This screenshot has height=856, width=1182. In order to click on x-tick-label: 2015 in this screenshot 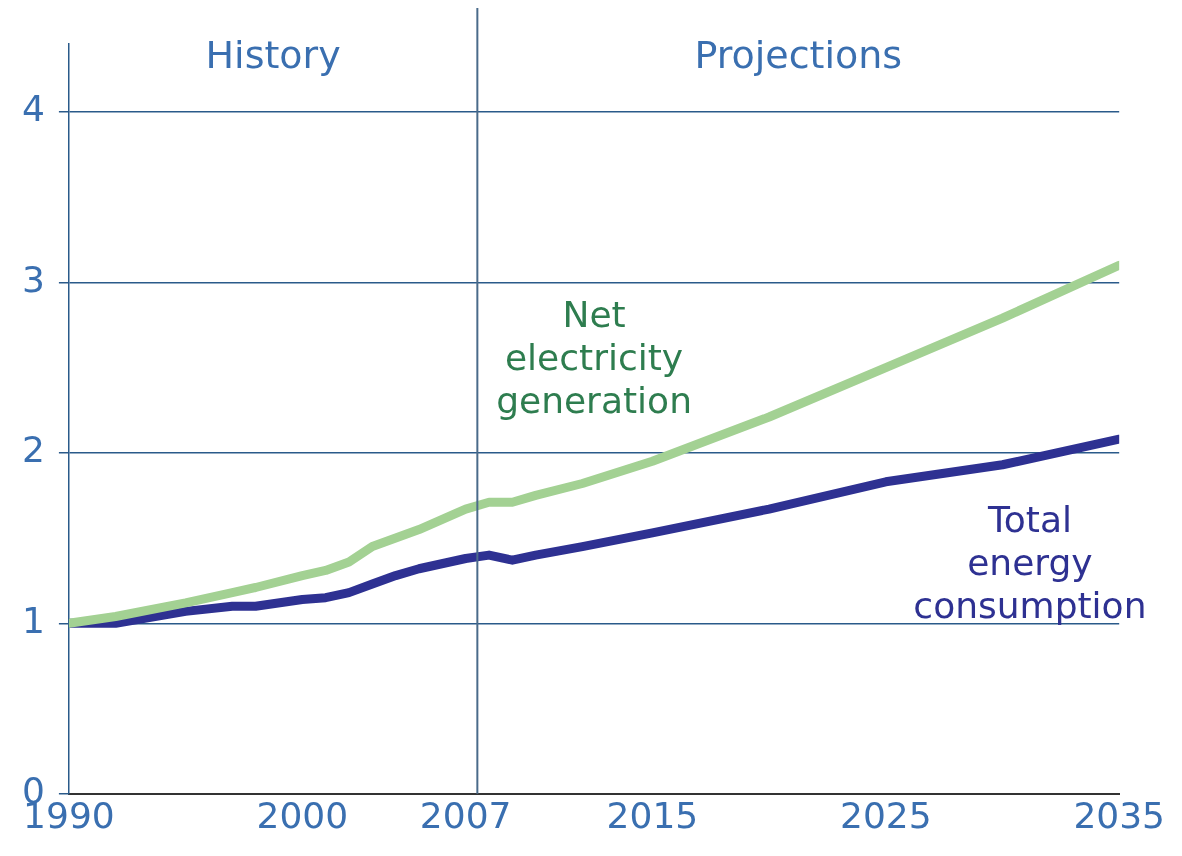, I will do `click(652, 815)`.